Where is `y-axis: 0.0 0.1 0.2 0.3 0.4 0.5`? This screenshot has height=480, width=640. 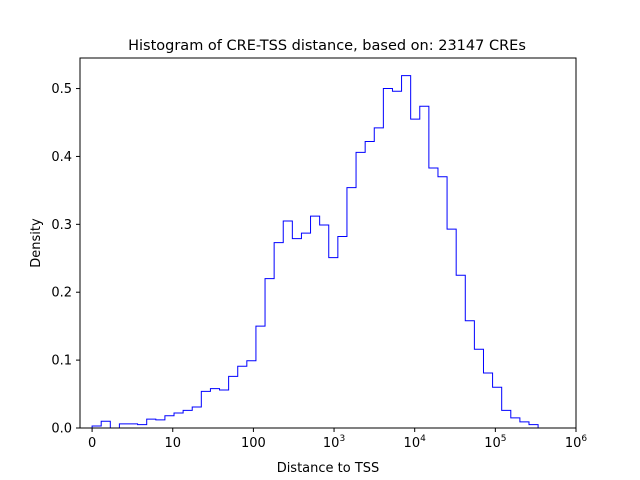
y-axis: 0.0 0.1 0.2 0.3 0.4 0.5 is located at coordinates (65, 259).